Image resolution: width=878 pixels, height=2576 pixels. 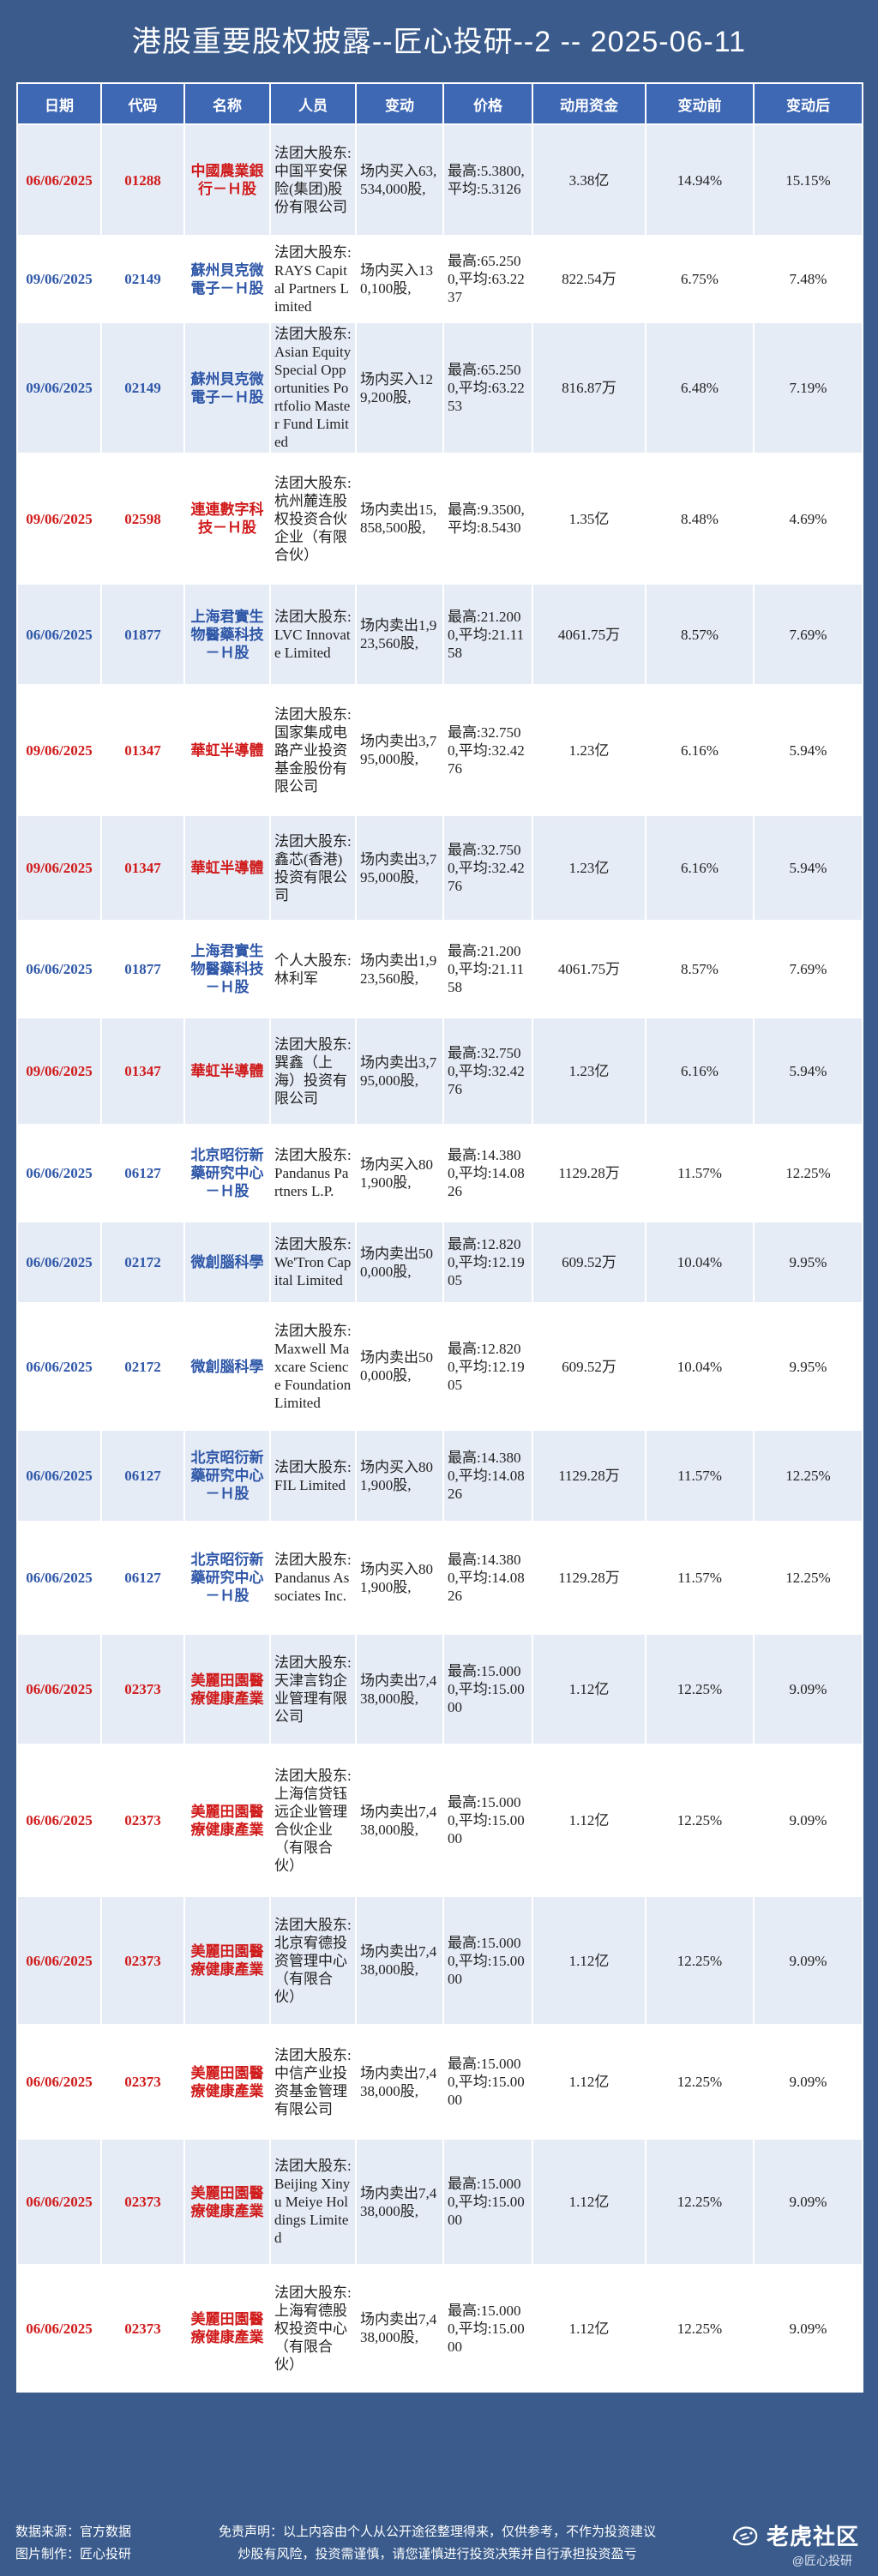 I want to click on price-cell: 最高:65.2500,平均:63.2253, so click(x=487, y=387).